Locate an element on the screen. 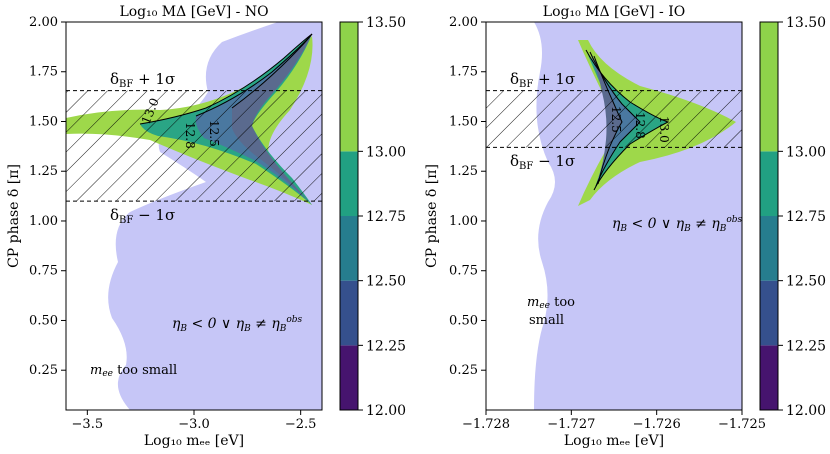  panel-io-colorbar: 12.00 12.25 12.50 12.75 13.00 13.50 is located at coordinates (792, 217).